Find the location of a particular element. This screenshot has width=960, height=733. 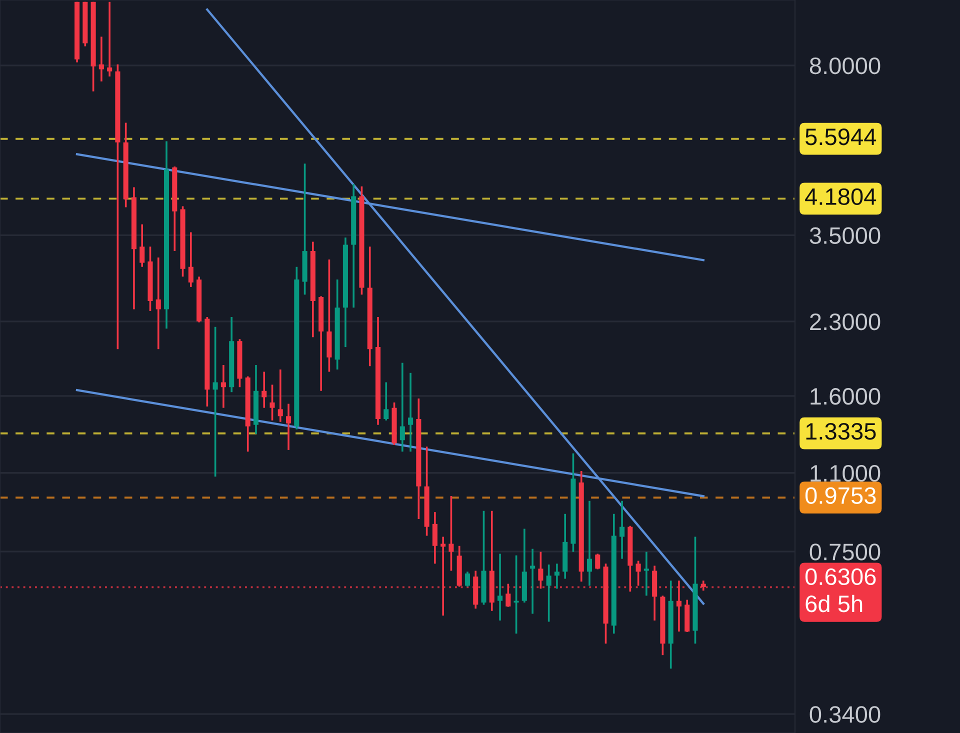

y-tick-label: 3.5000 is located at coordinates (845, 235).